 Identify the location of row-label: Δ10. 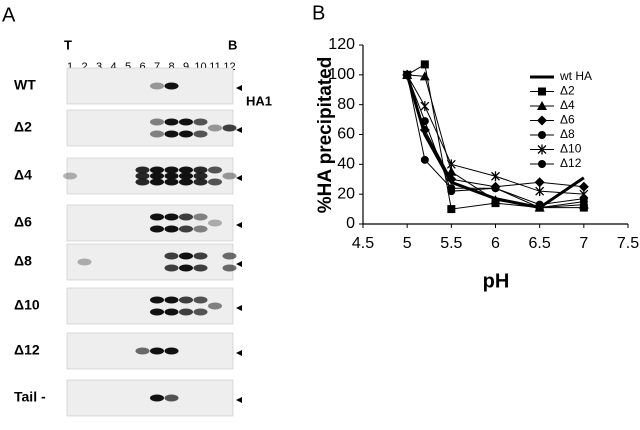
(27, 305).